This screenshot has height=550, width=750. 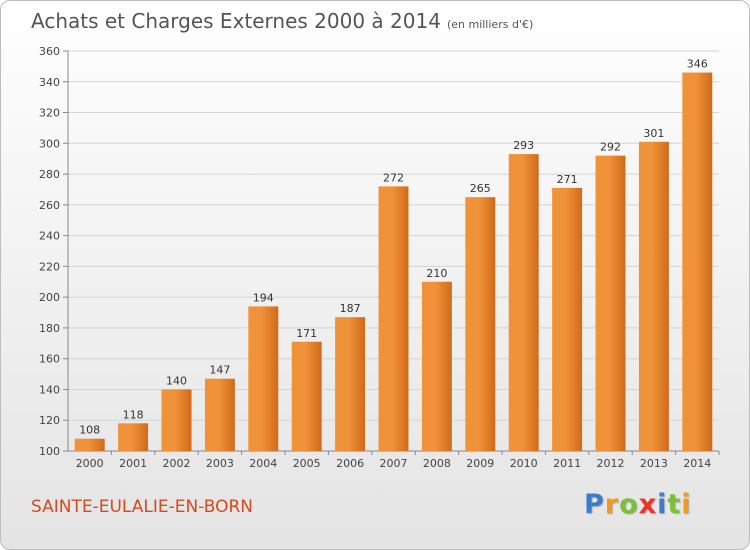 What do you see at coordinates (567, 319) in the screenshot?
I see `bar-2011` at bounding box center [567, 319].